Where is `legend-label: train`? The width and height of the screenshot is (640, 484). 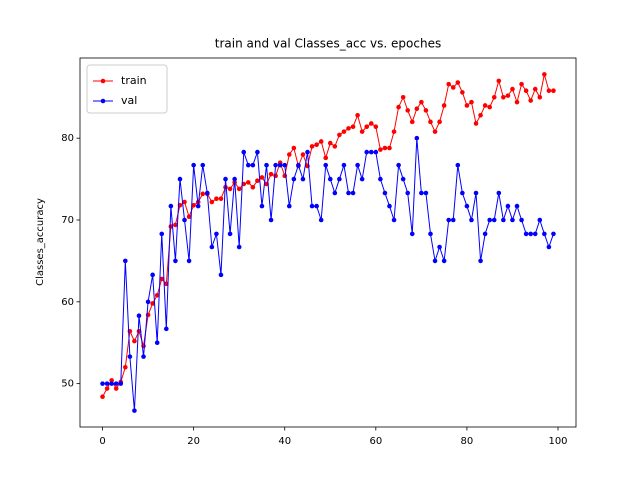
legend-label: train is located at coordinates (134, 80).